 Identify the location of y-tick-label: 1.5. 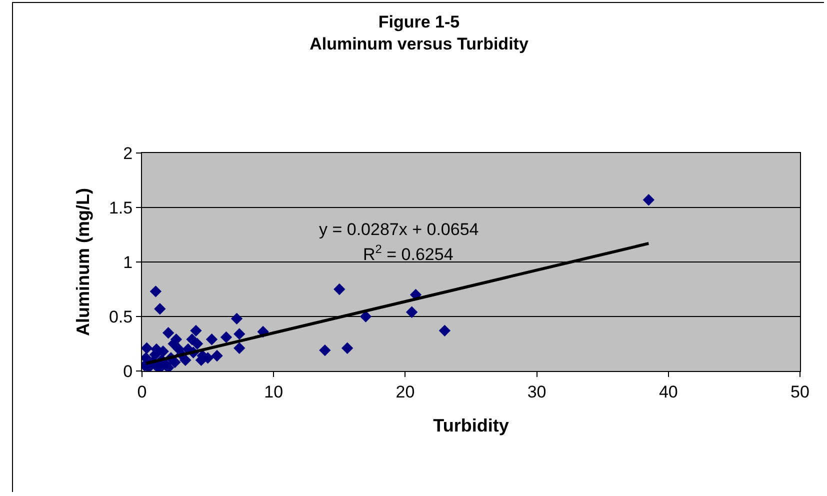
(120, 208).